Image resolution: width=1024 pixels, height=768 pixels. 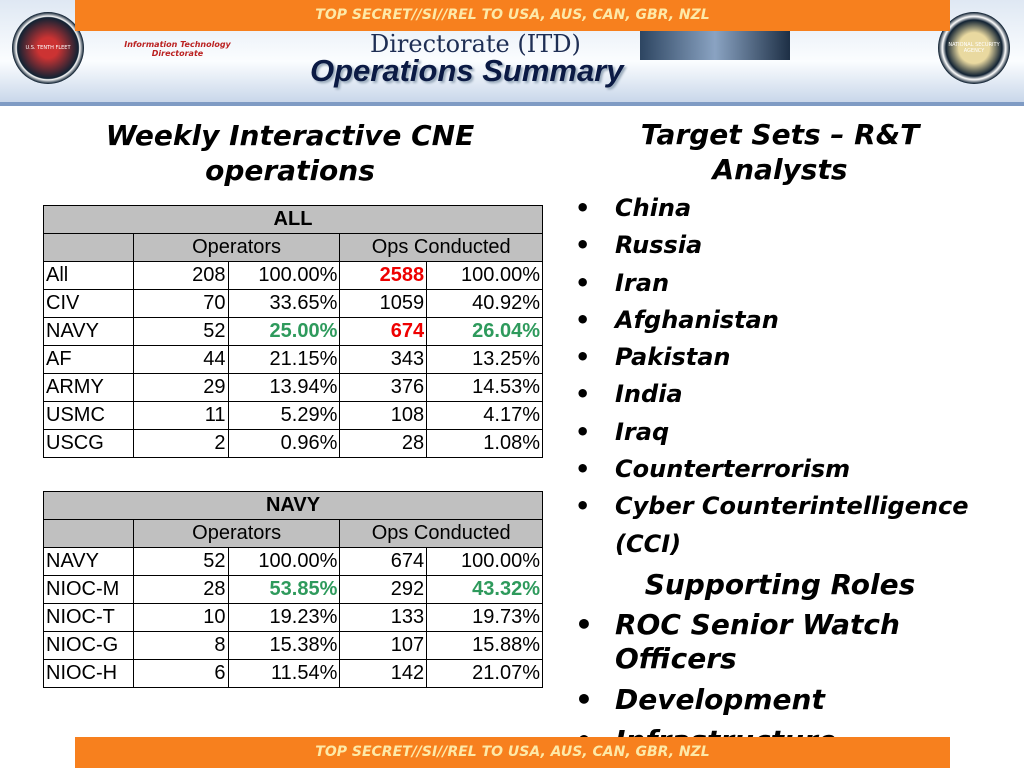 I want to click on cell: 208, so click(x=180, y=275).